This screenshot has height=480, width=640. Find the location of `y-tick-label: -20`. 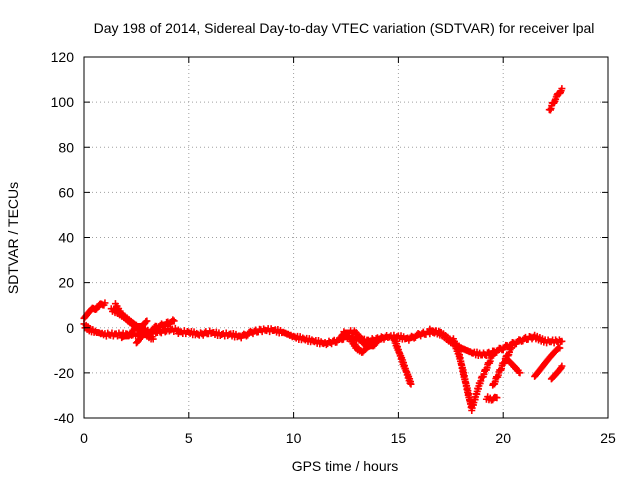

y-tick-label: -20 is located at coordinates (64, 373).